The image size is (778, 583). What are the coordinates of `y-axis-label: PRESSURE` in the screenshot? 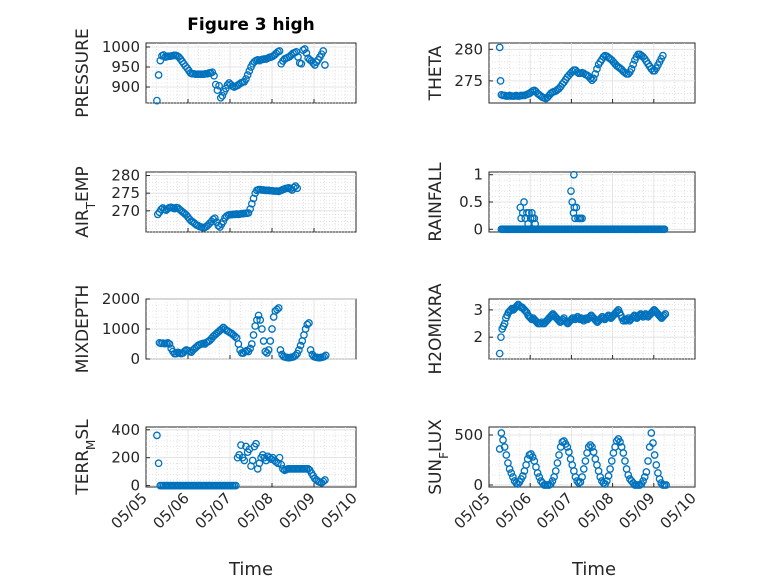 It's located at (83, 72).